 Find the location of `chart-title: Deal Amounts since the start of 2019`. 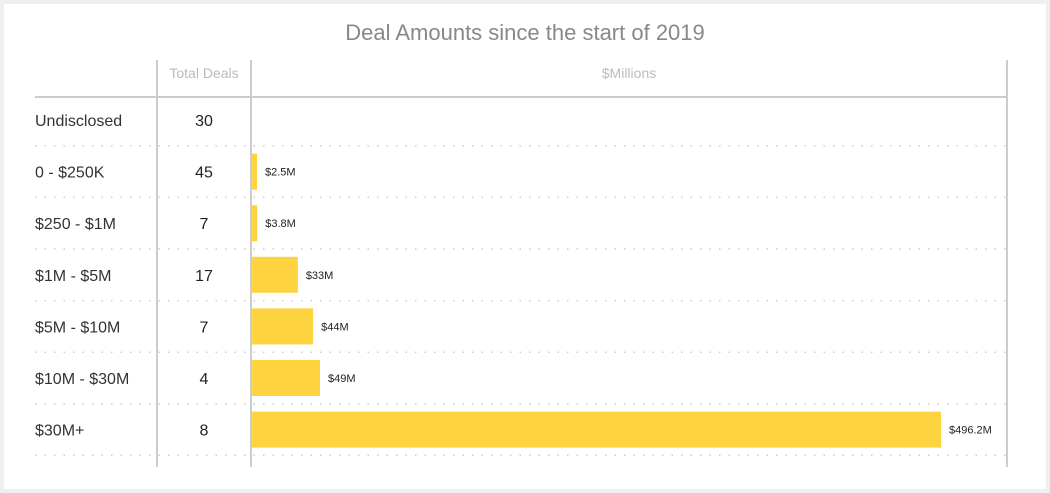

chart-title: Deal Amounts since the start of 2019 is located at coordinates (525, 32).